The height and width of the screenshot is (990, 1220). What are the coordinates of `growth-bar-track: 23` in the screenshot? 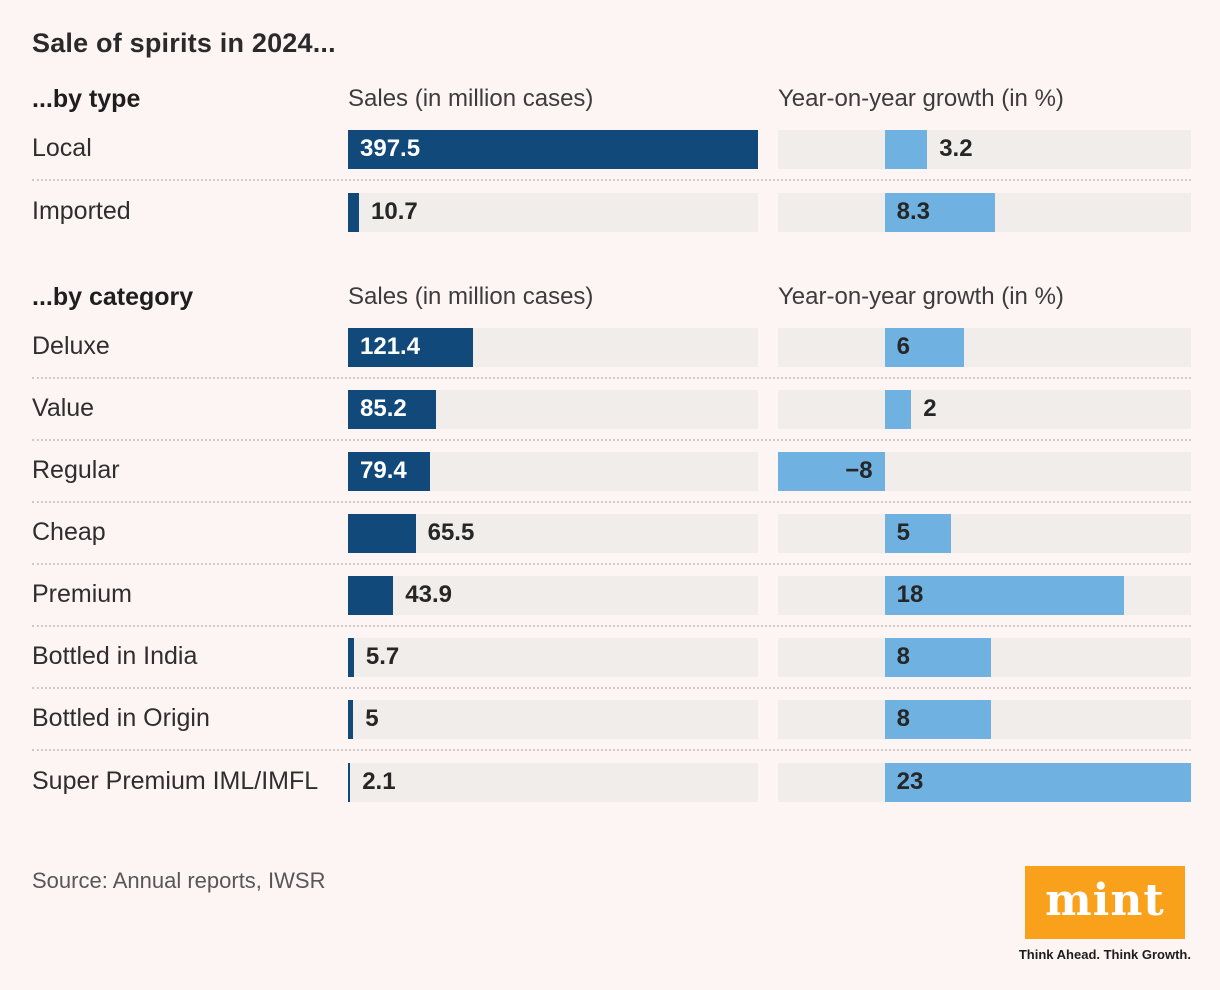 It's located at (984, 782).